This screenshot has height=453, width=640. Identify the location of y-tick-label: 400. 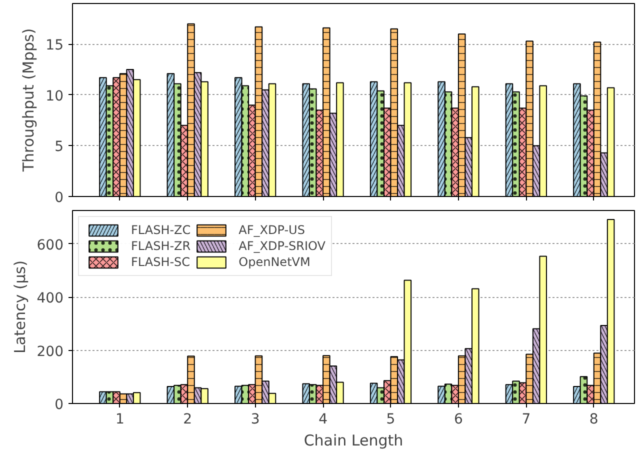
(50, 298).